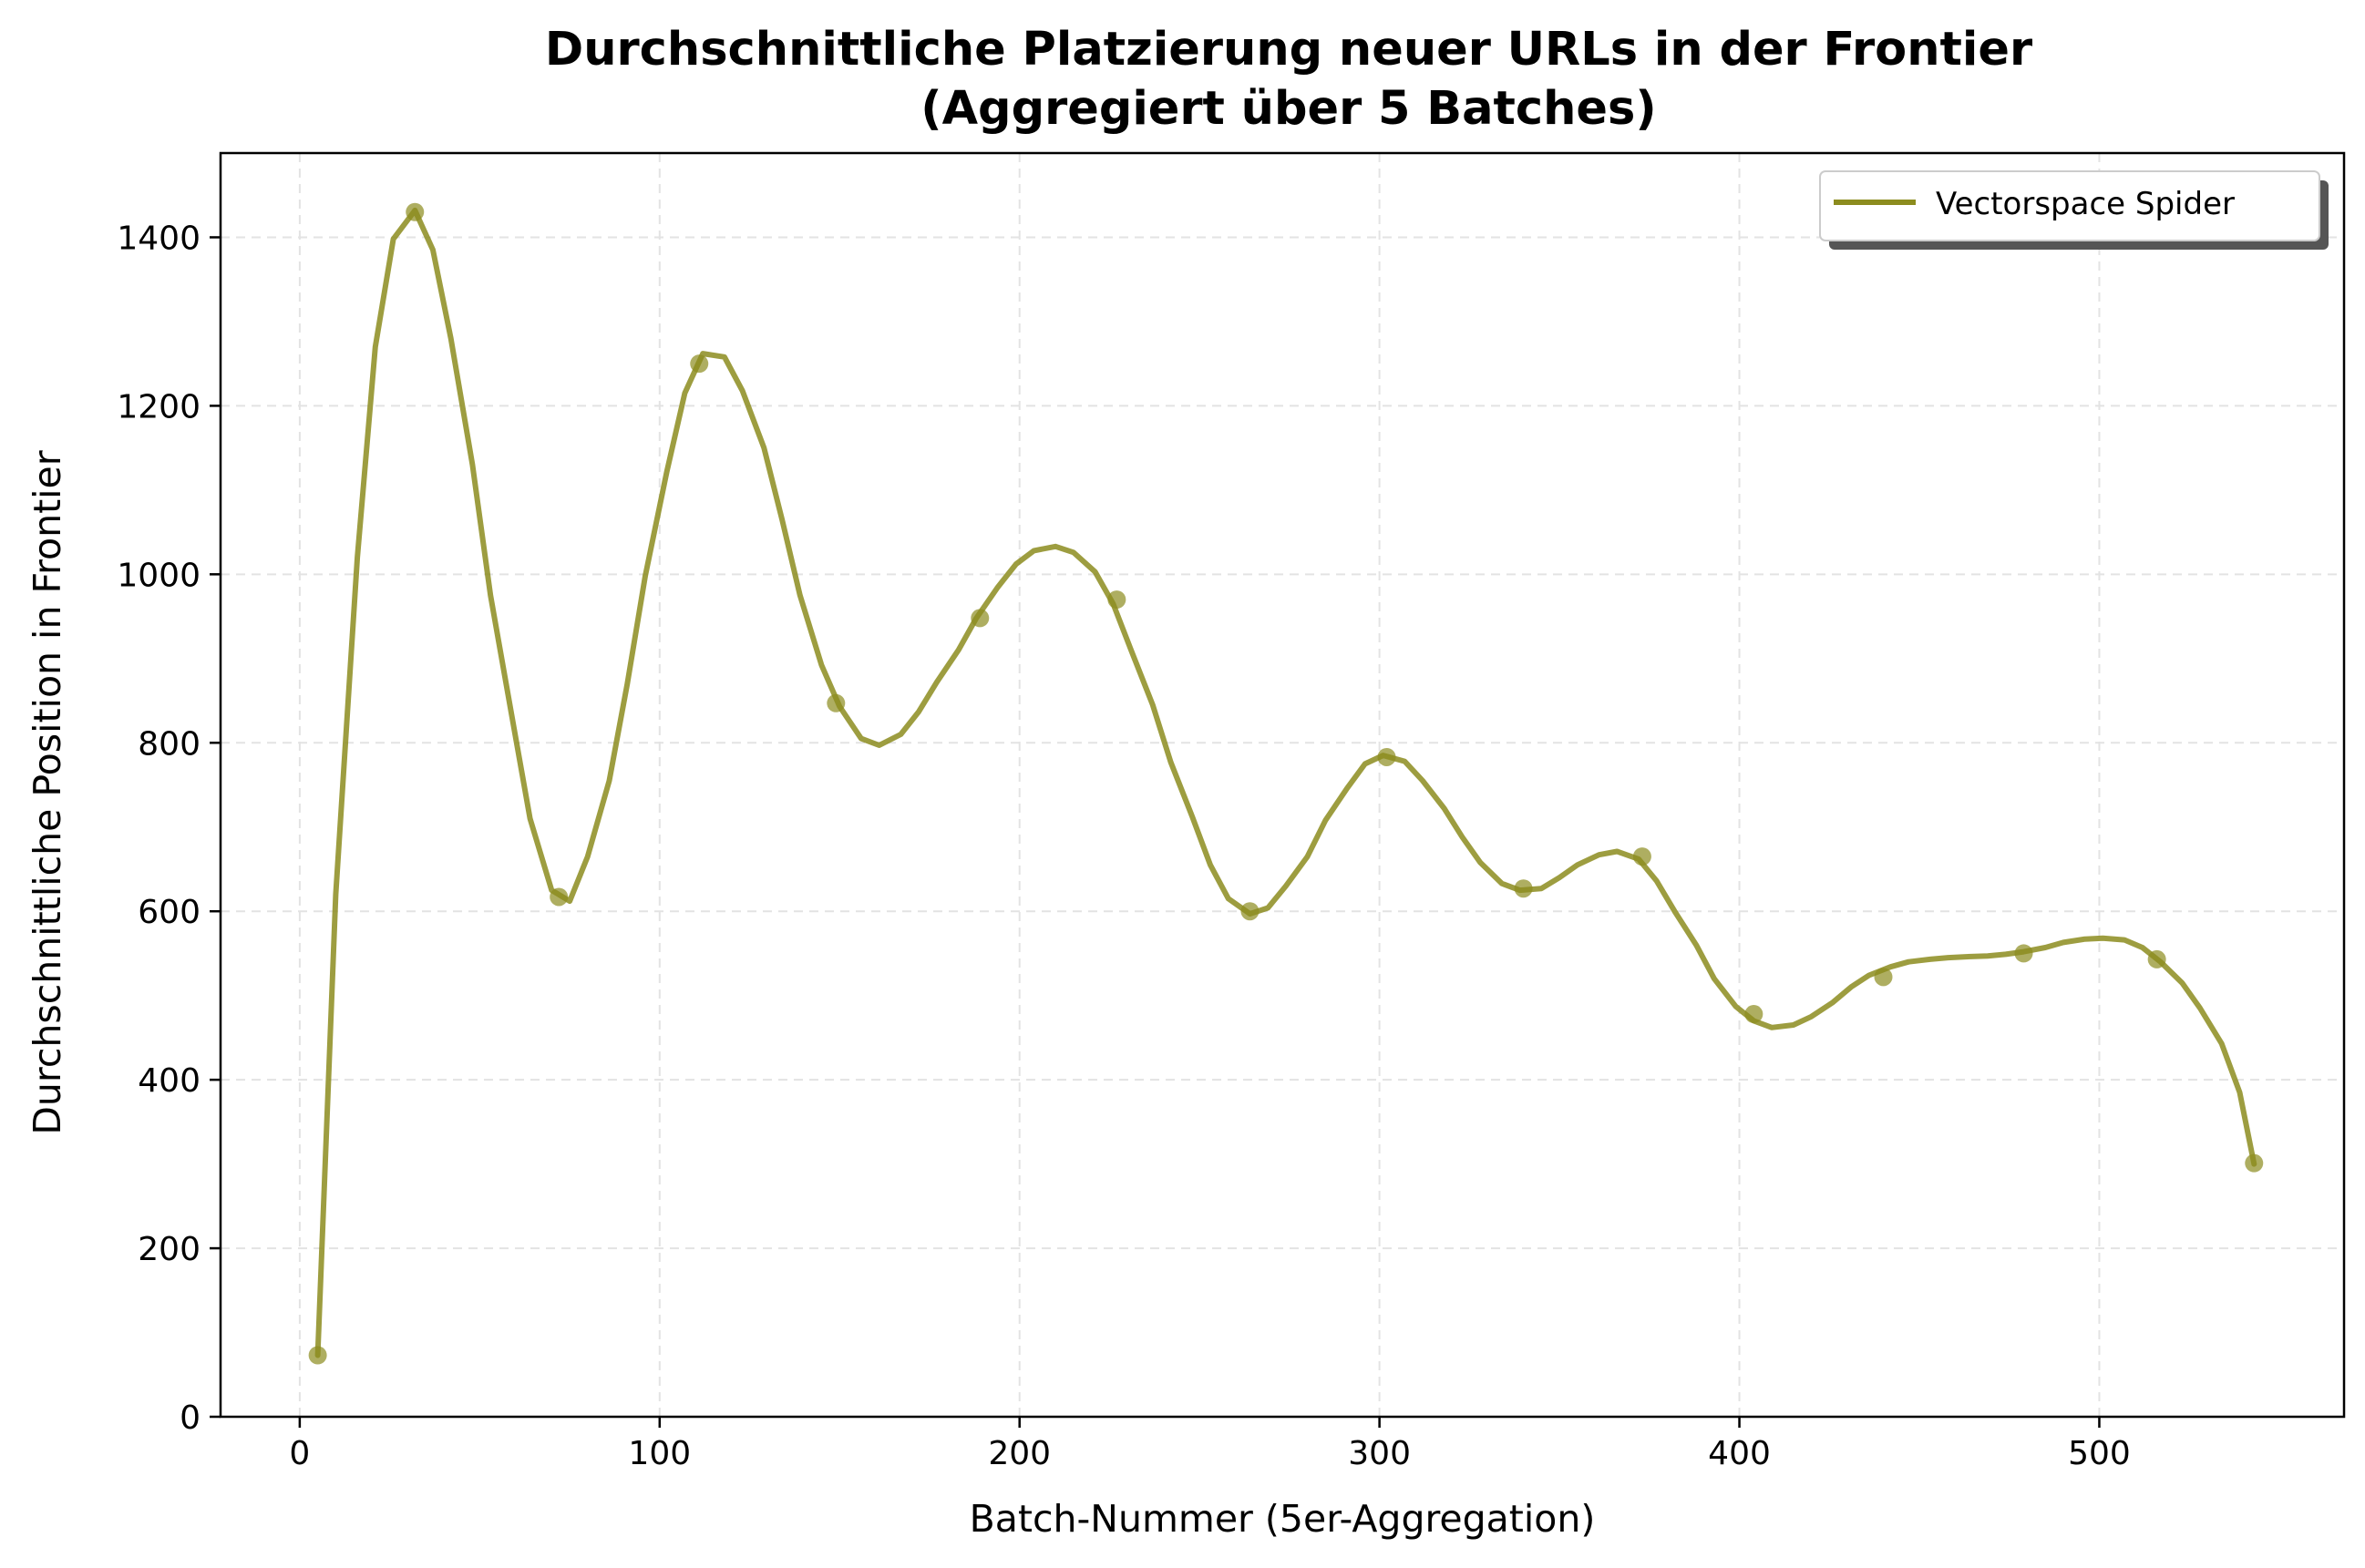 Image resolution: width=2365 pixels, height=1568 pixels. What do you see at coordinates (169, 744) in the screenshot?
I see `y-tick-label: 800` at bounding box center [169, 744].